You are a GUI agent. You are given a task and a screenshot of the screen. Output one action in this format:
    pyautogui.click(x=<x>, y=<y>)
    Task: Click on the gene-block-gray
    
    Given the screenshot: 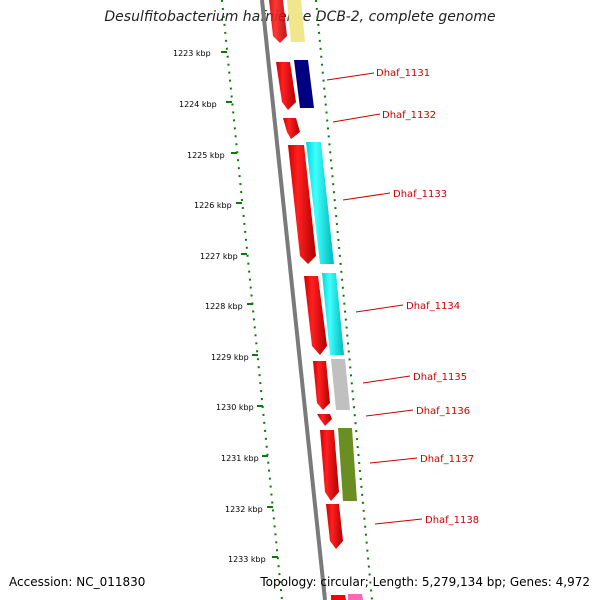 What is the action you would take?
    pyautogui.click(x=340, y=384)
    